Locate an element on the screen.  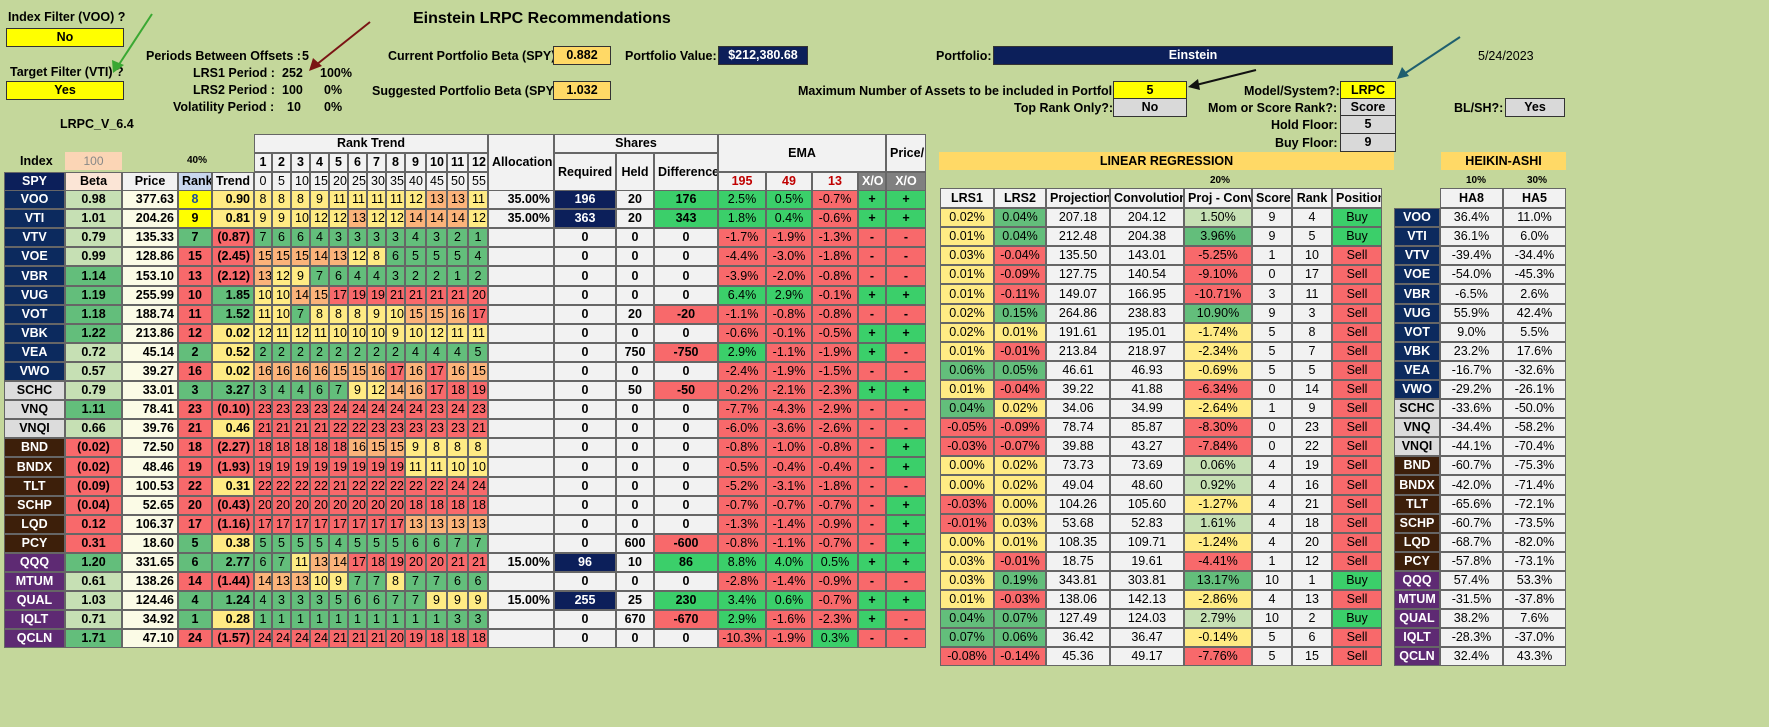
difference-cell: 86 is located at coordinates (686, 562).